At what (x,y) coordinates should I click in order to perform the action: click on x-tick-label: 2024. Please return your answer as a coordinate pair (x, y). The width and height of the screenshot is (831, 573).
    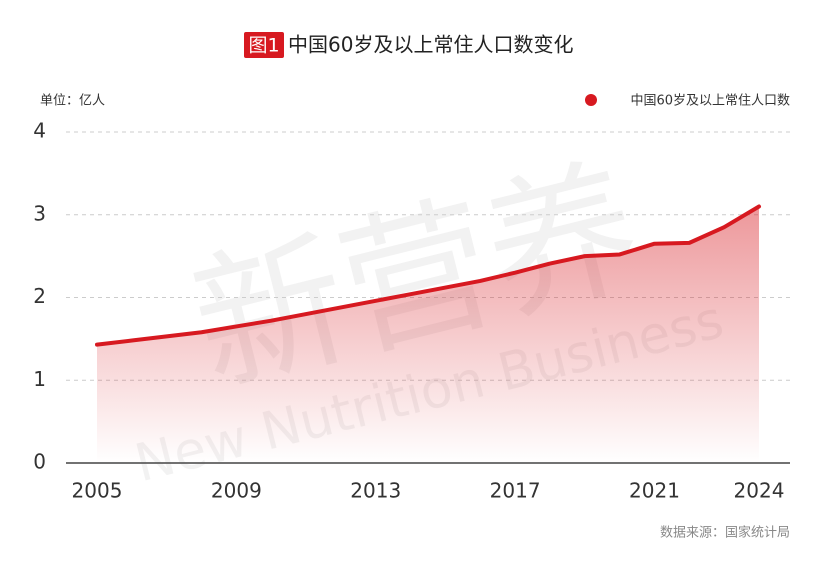
    Looking at the image, I should click on (759, 491).